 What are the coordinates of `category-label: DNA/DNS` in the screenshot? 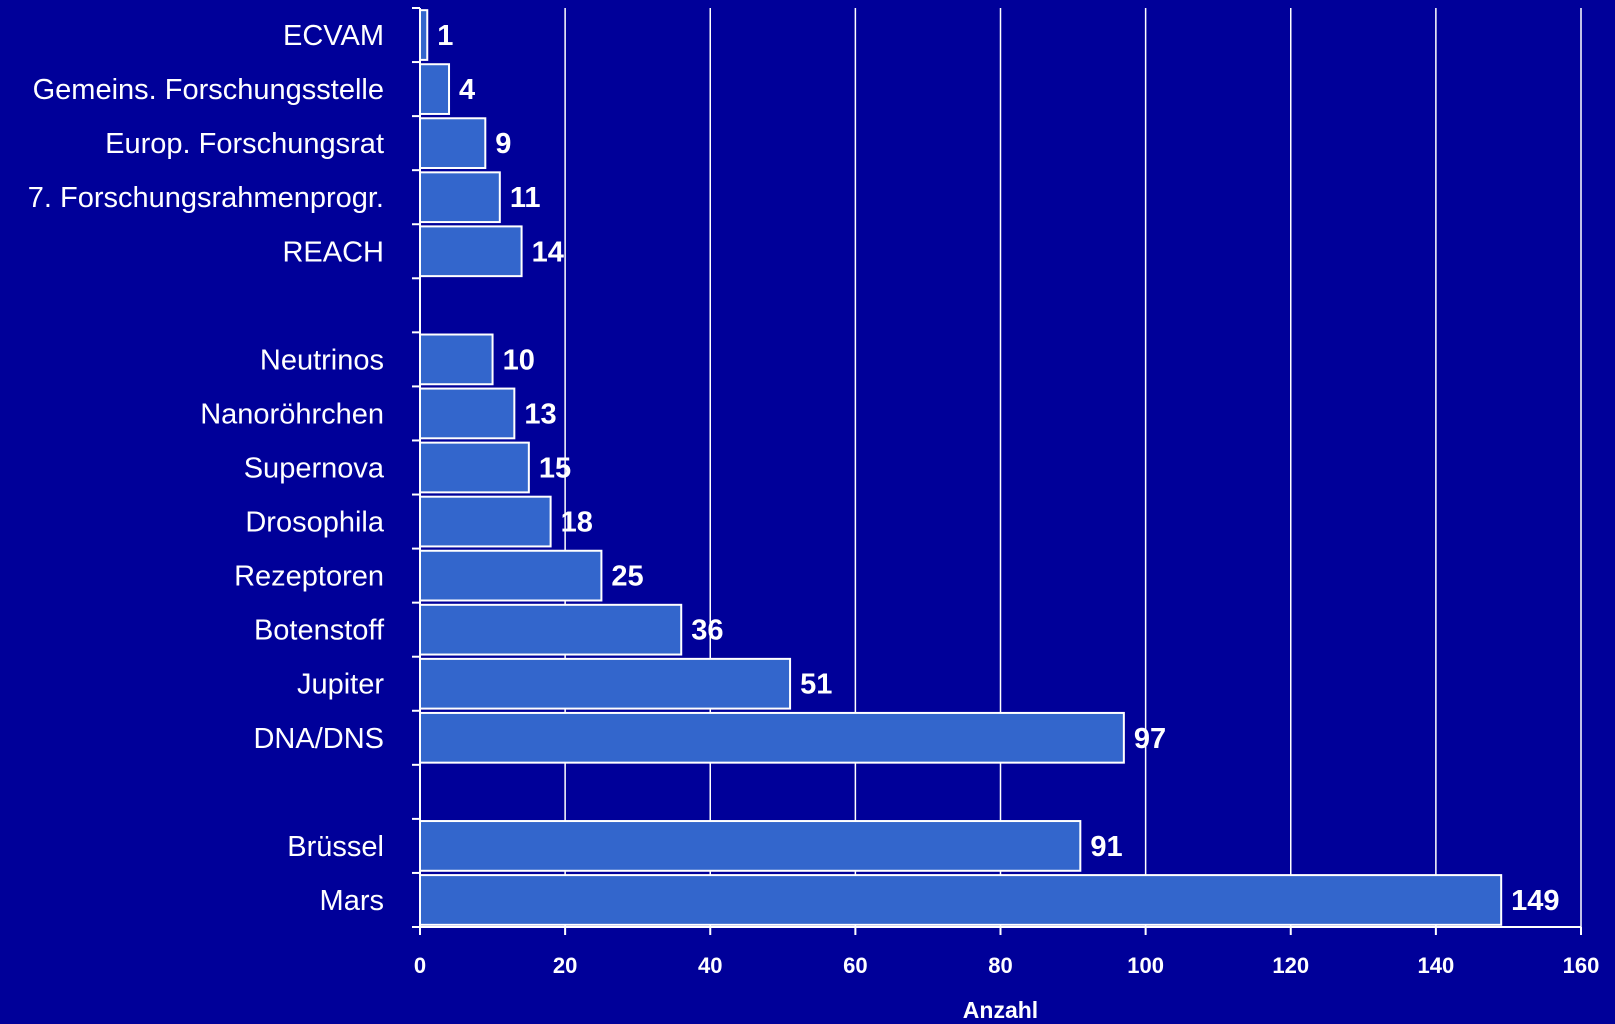 It's located at (318, 739).